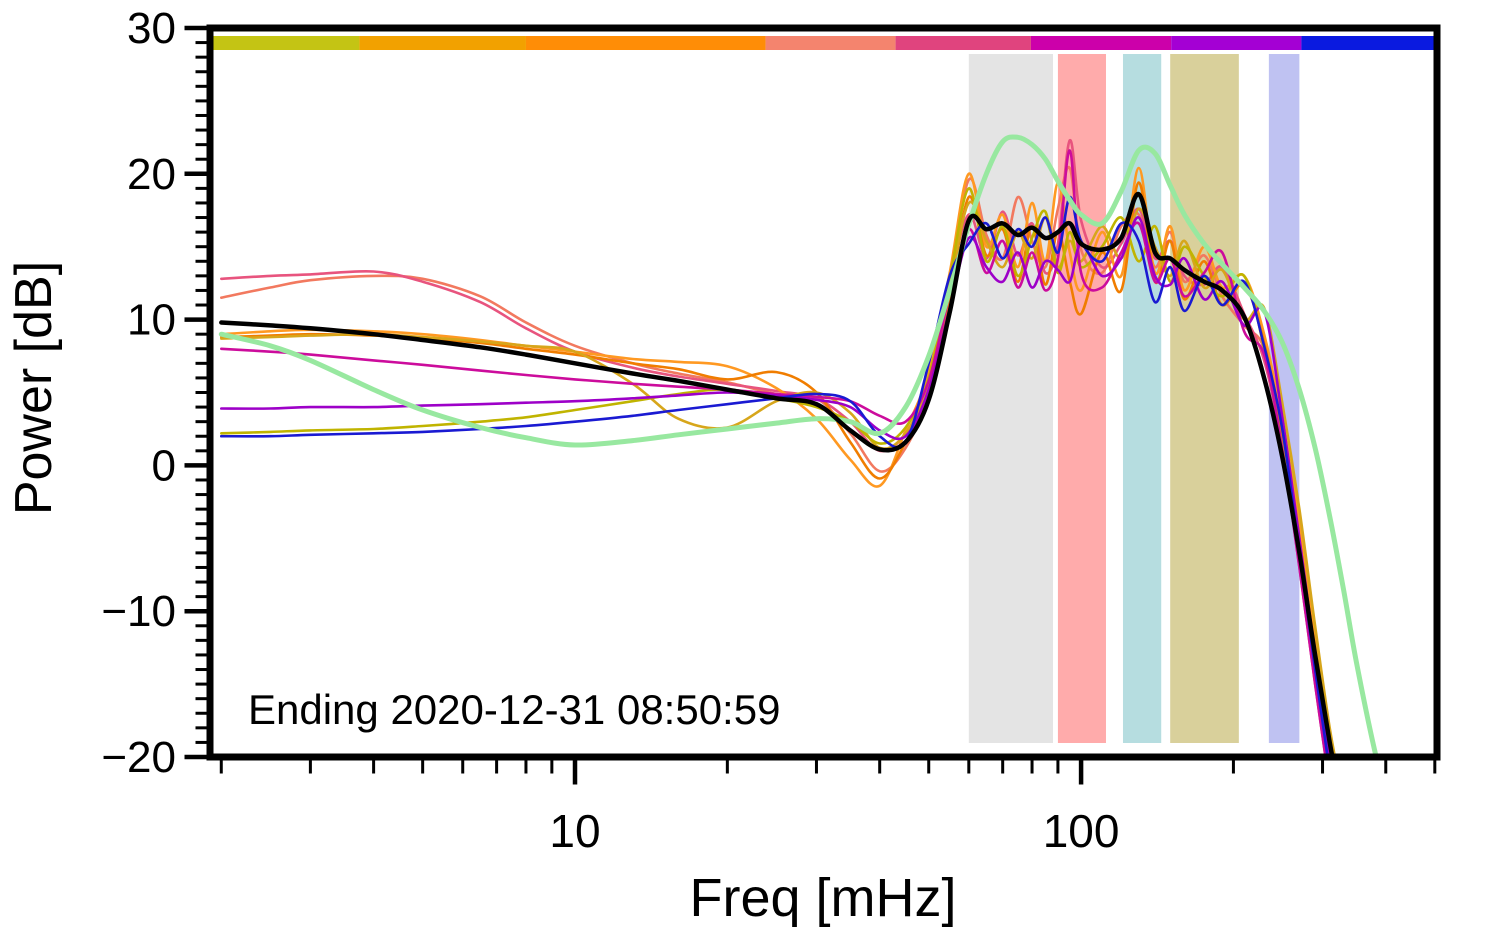 The width and height of the screenshot is (1494, 952). Describe the element at coordinates (828, 772) in the screenshot. I see `x-axis-ticks` at that location.